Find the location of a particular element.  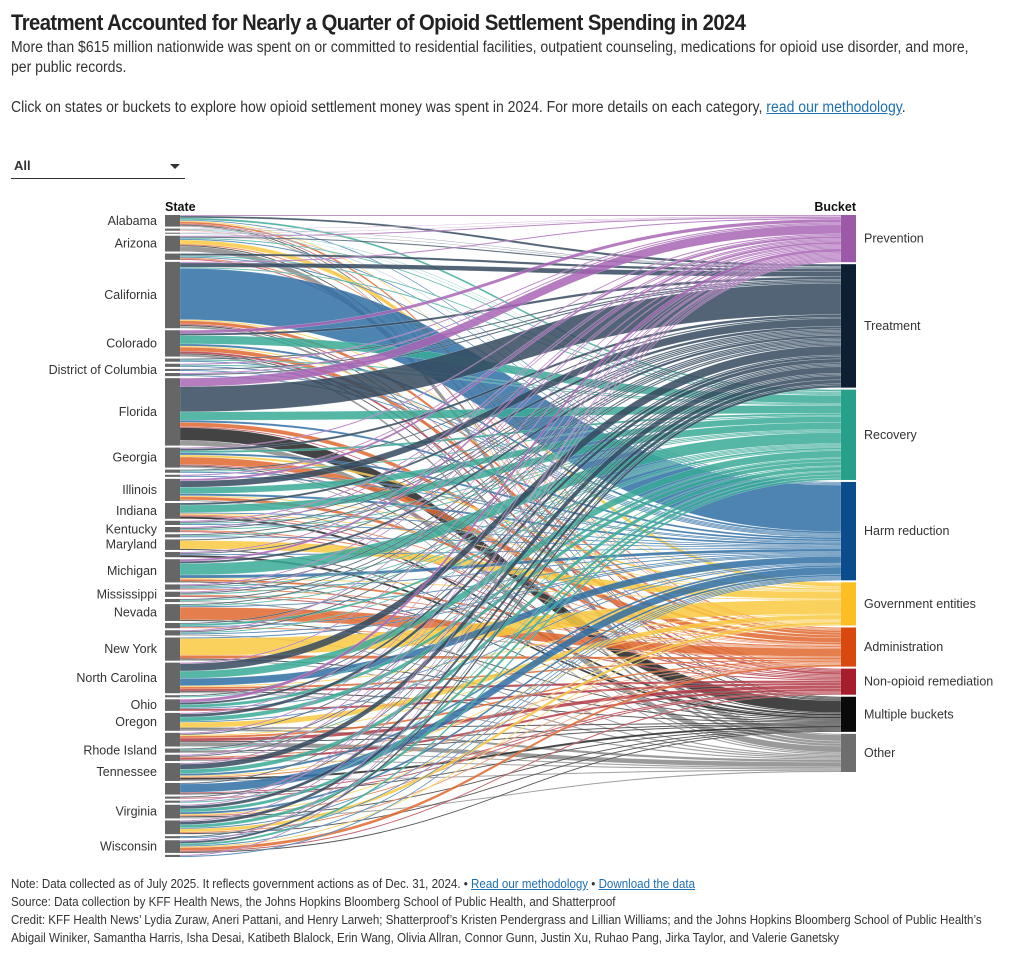

bucket-label: Administration is located at coordinates (903, 647).